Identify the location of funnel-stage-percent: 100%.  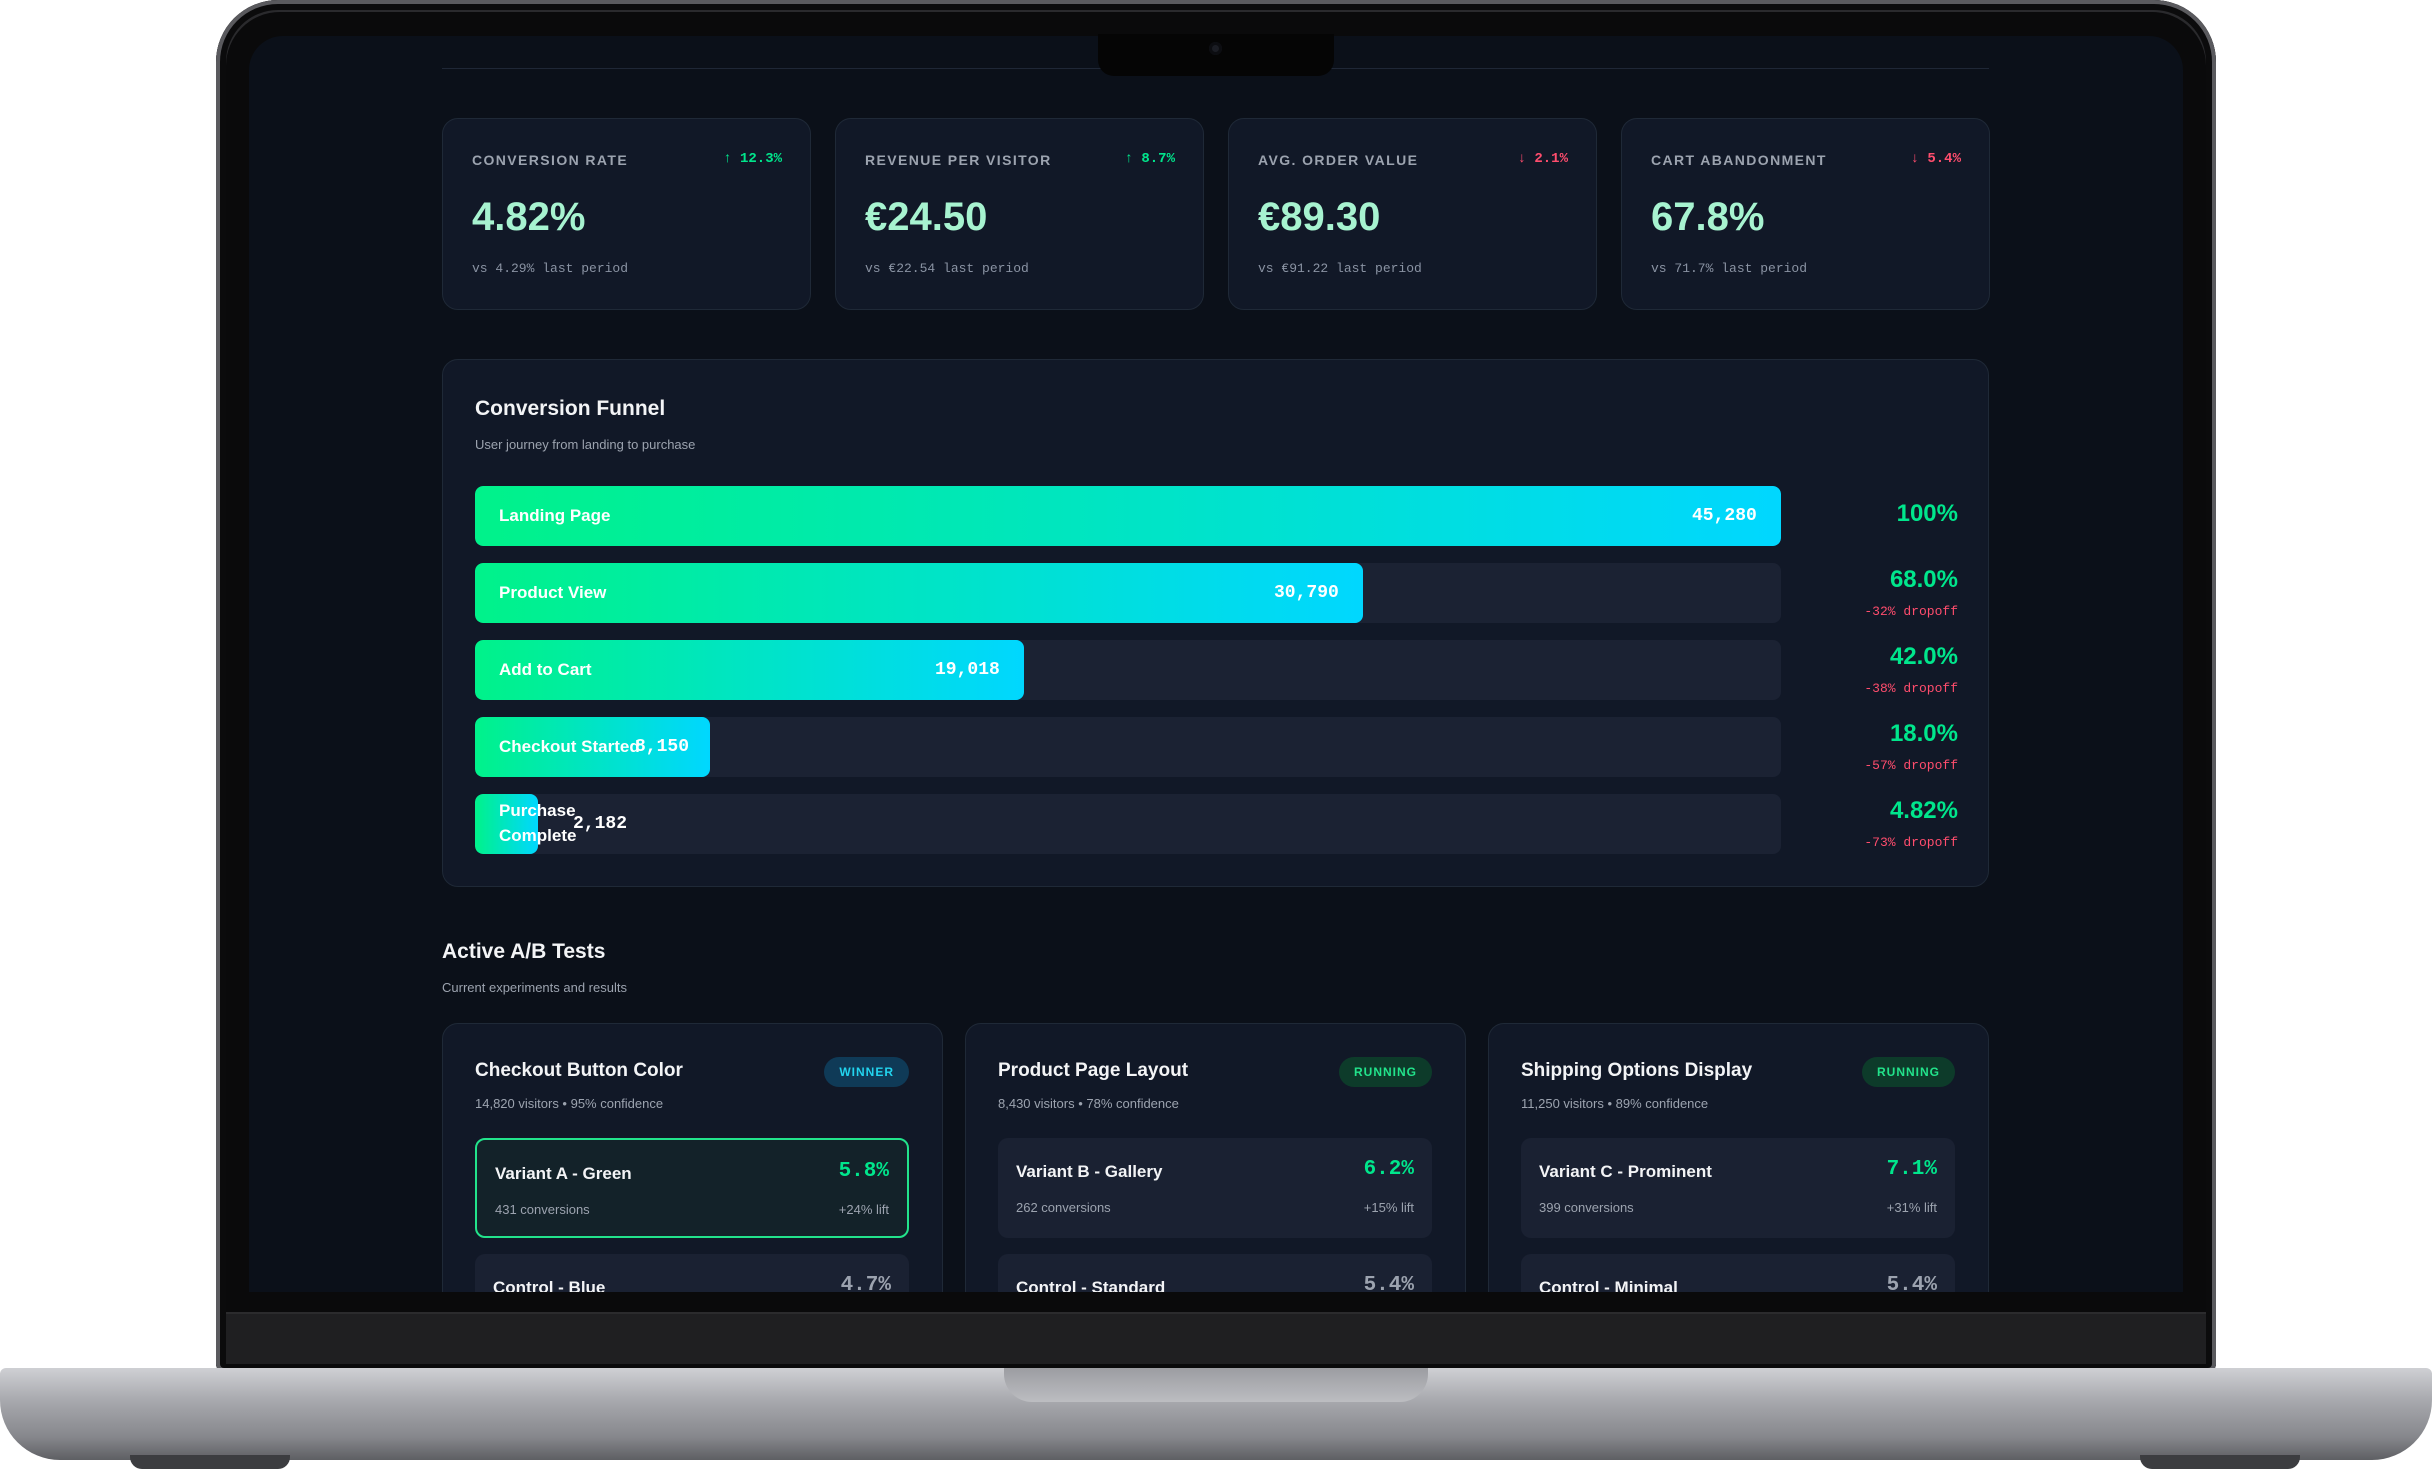
(1927, 513).